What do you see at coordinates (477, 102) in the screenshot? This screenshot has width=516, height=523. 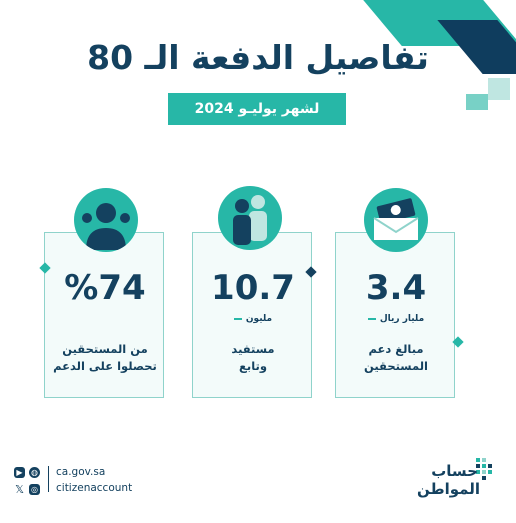 I see `corner-decoration-mint` at bounding box center [477, 102].